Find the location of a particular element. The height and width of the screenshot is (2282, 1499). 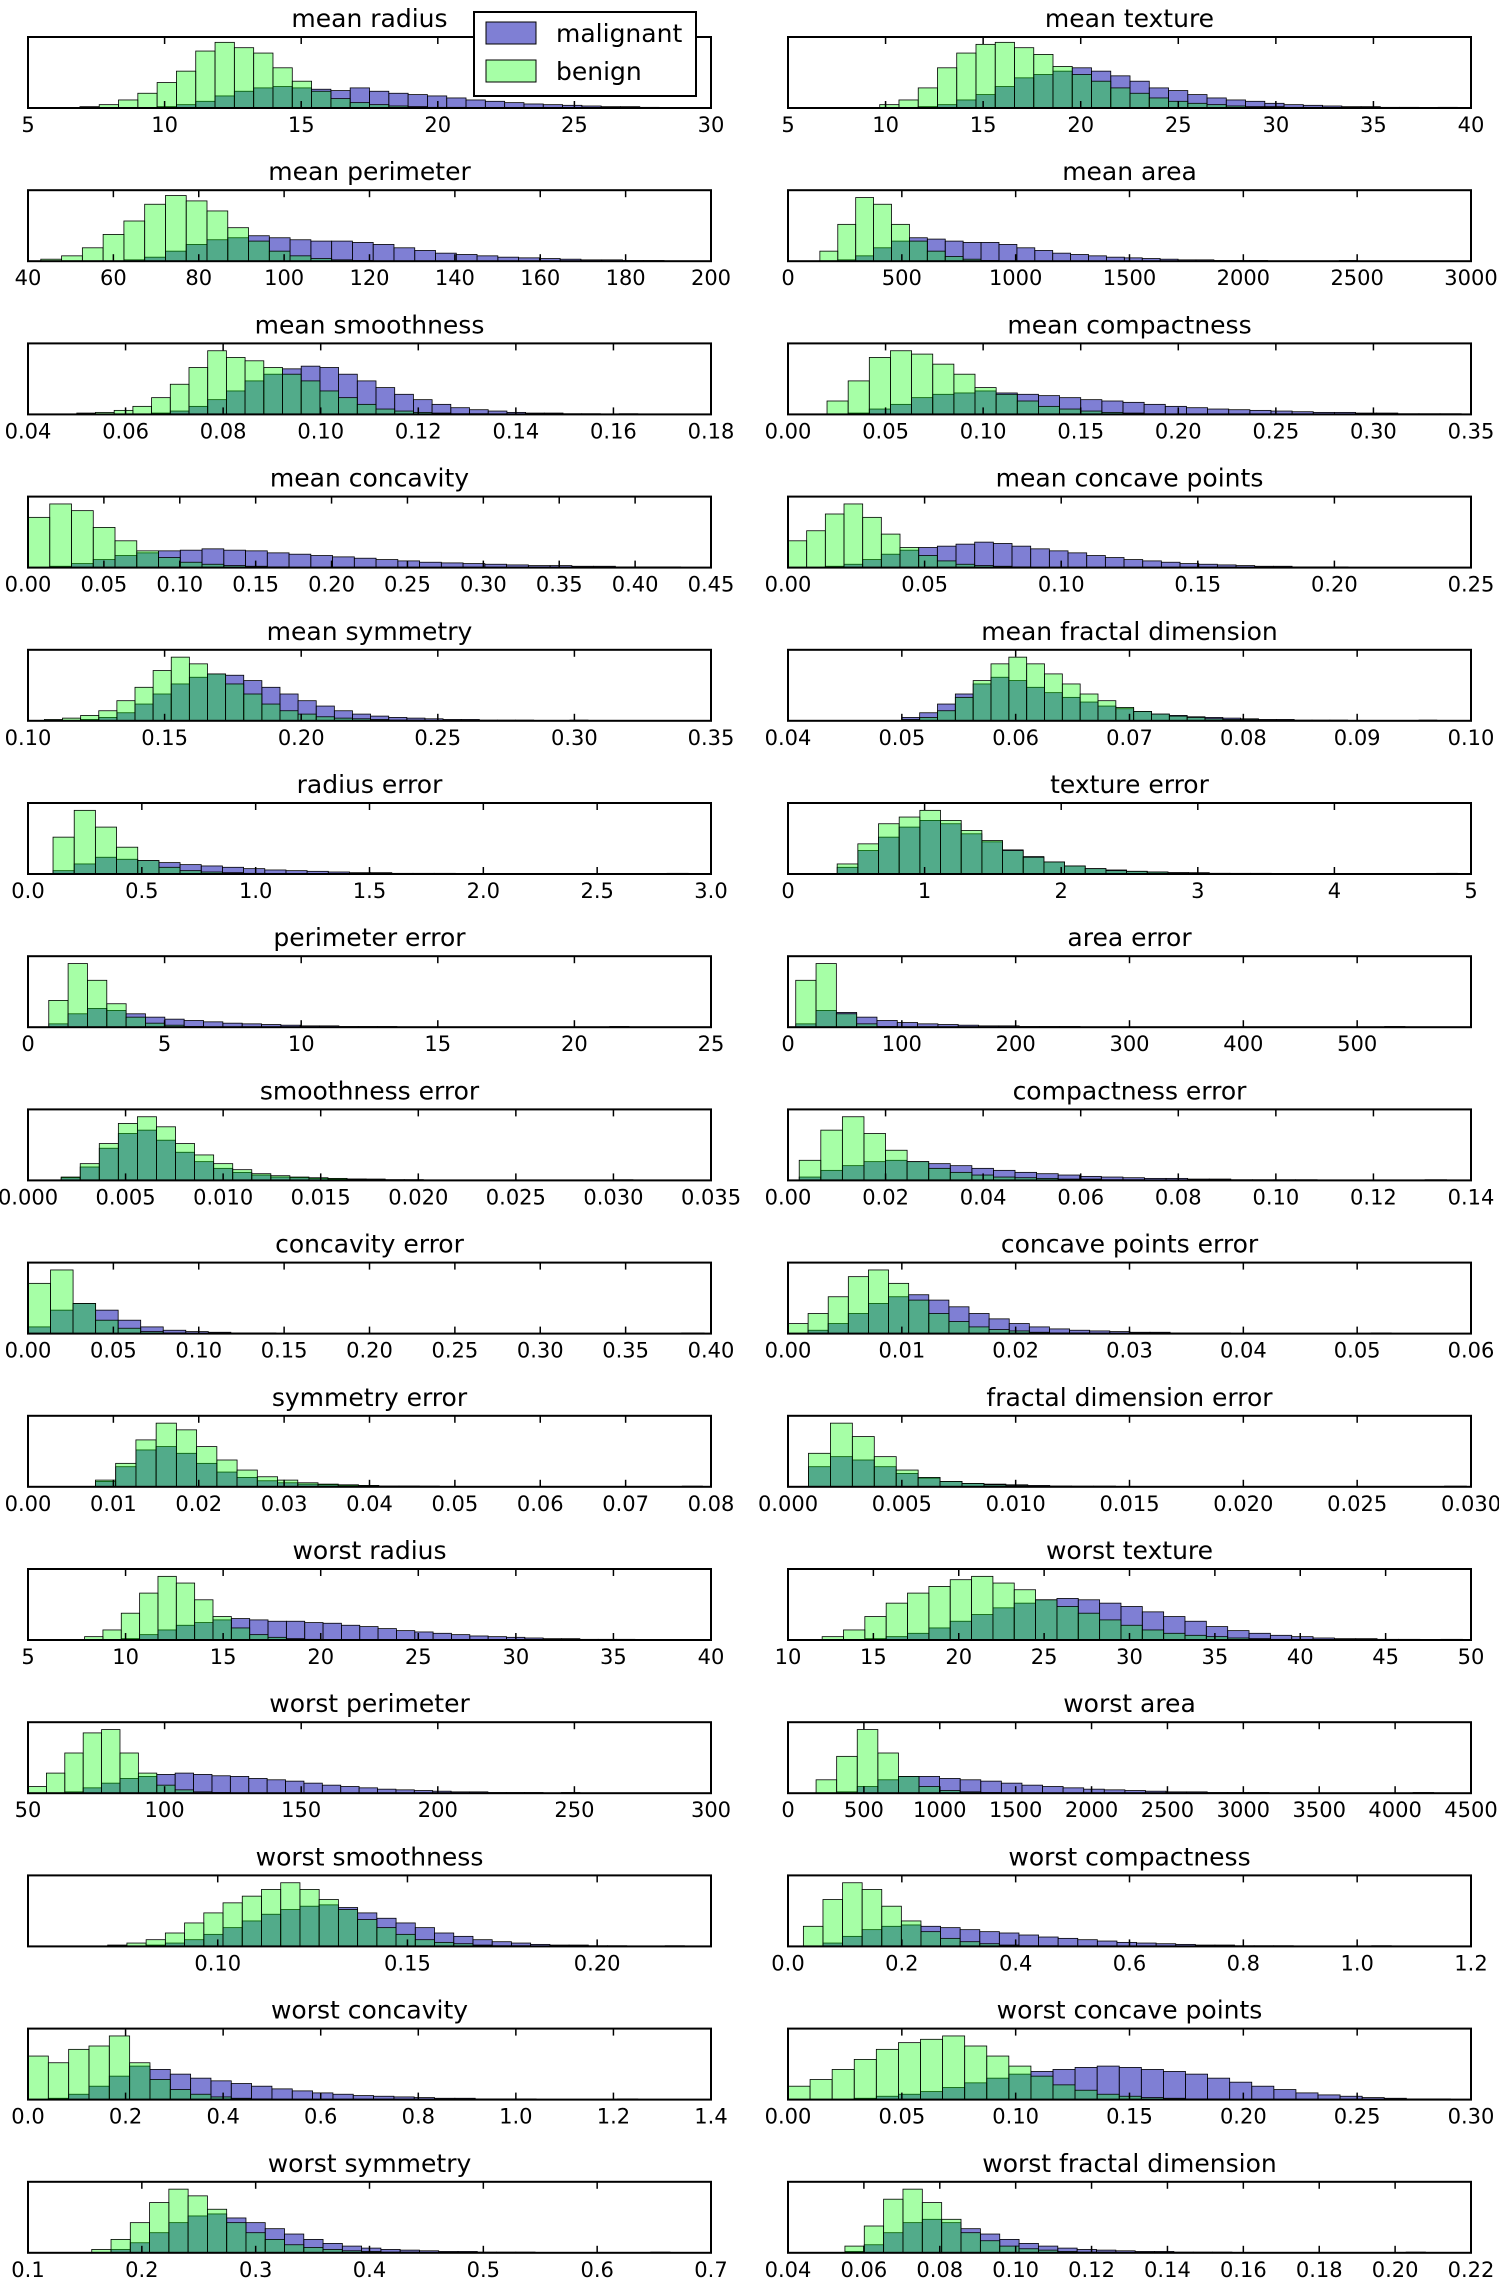

axes-frame-worst-fractal-dimension is located at coordinates (1129, 2217).